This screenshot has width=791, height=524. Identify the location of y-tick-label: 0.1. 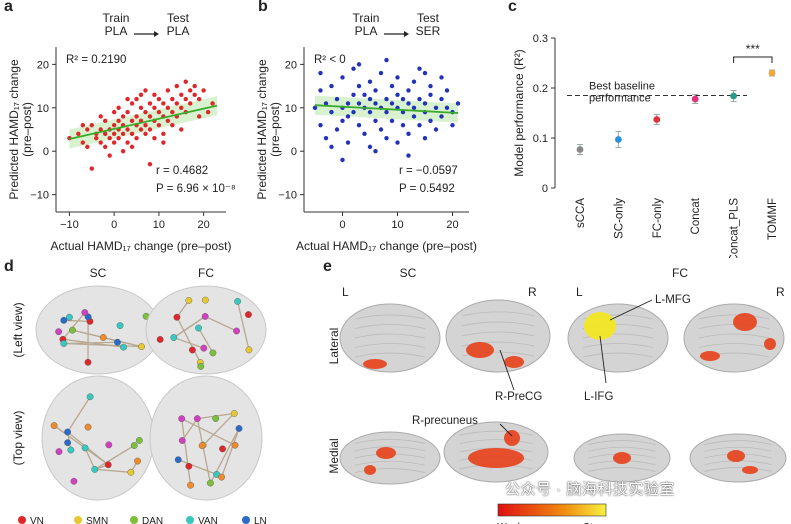
(540, 139).